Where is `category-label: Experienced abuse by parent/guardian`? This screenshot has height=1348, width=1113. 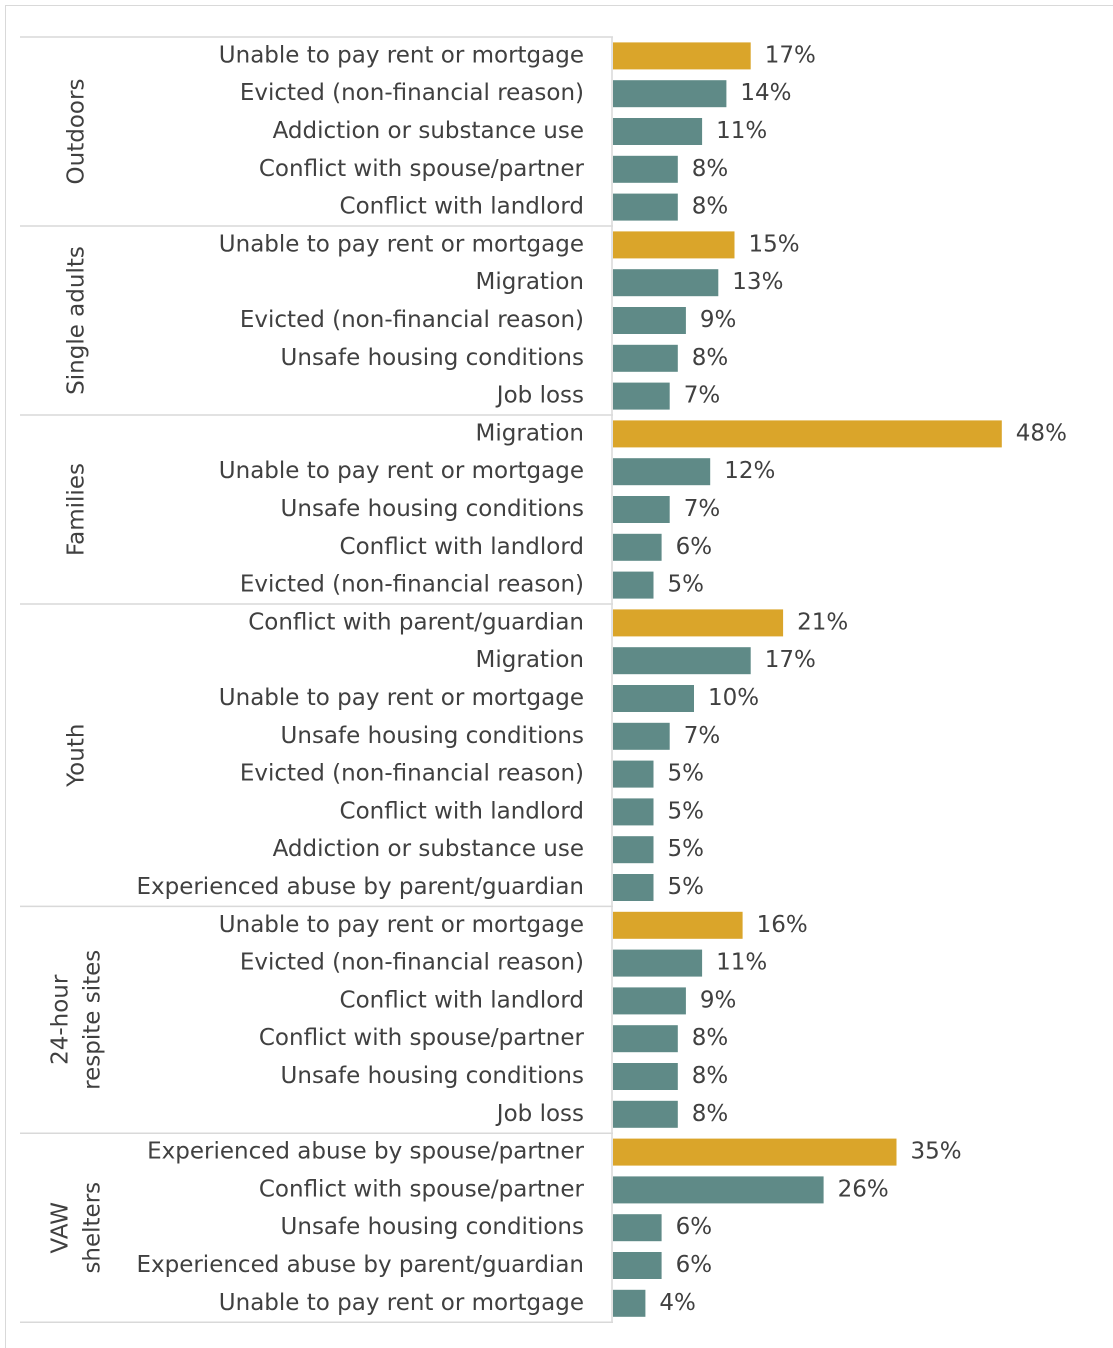
category-label: Experienced abuse by parent/guardian is located at coordinates (360, 1265).